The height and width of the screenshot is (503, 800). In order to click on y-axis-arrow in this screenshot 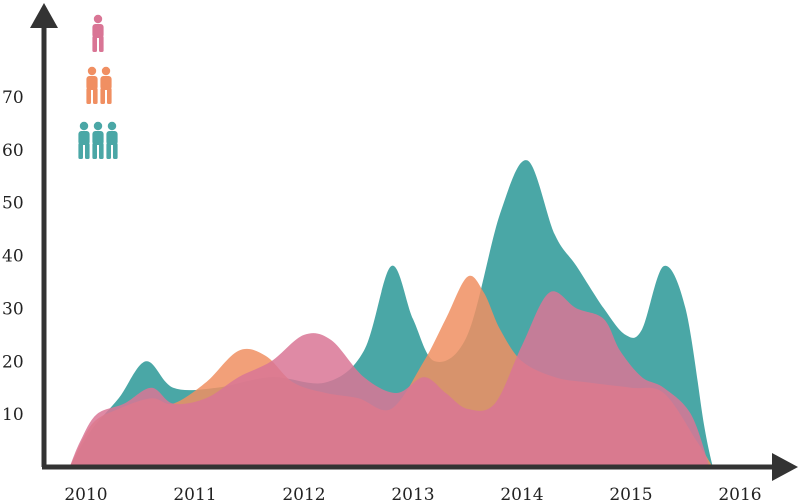, I will do `click(44, 15)`.